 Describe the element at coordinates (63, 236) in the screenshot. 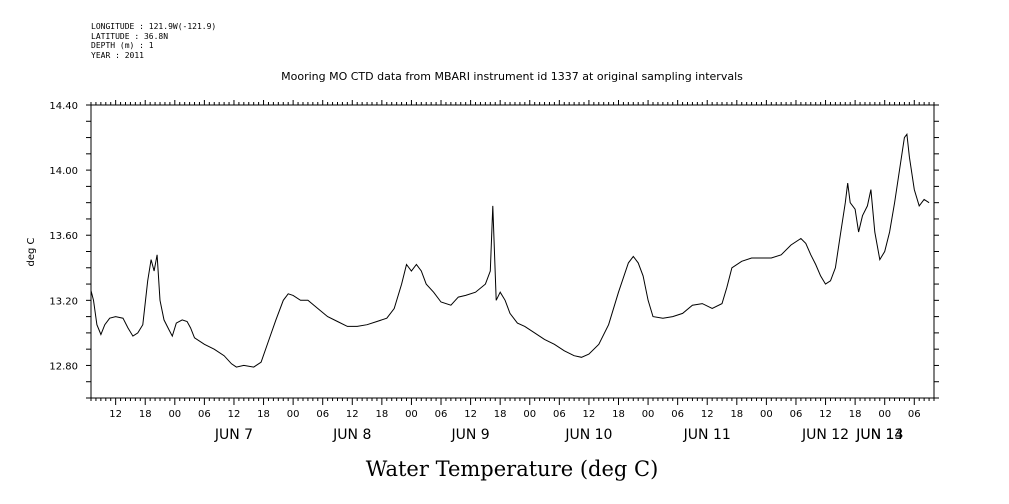

I see `y-tick-label: 13.60` at that location.